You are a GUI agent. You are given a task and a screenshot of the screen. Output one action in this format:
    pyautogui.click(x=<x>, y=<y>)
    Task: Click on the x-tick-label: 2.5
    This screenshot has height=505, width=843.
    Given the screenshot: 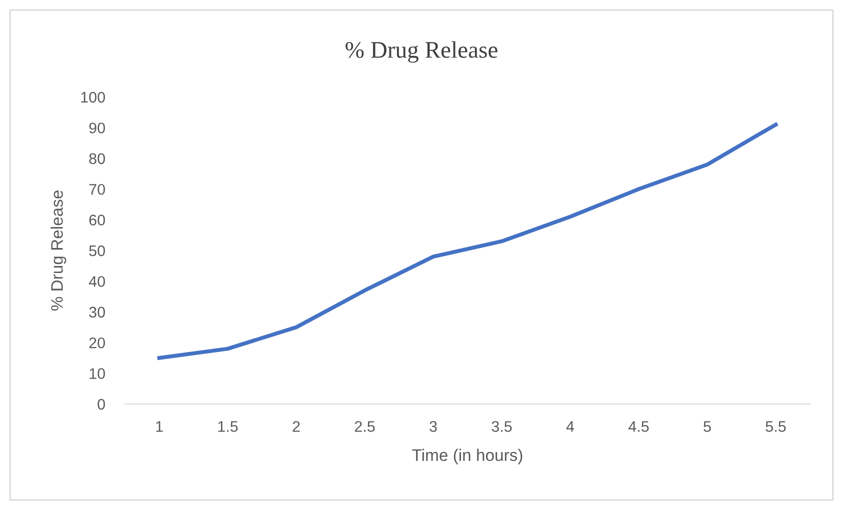 What is the action you would take?
    pyautogui.click(x=364, y=426)
    